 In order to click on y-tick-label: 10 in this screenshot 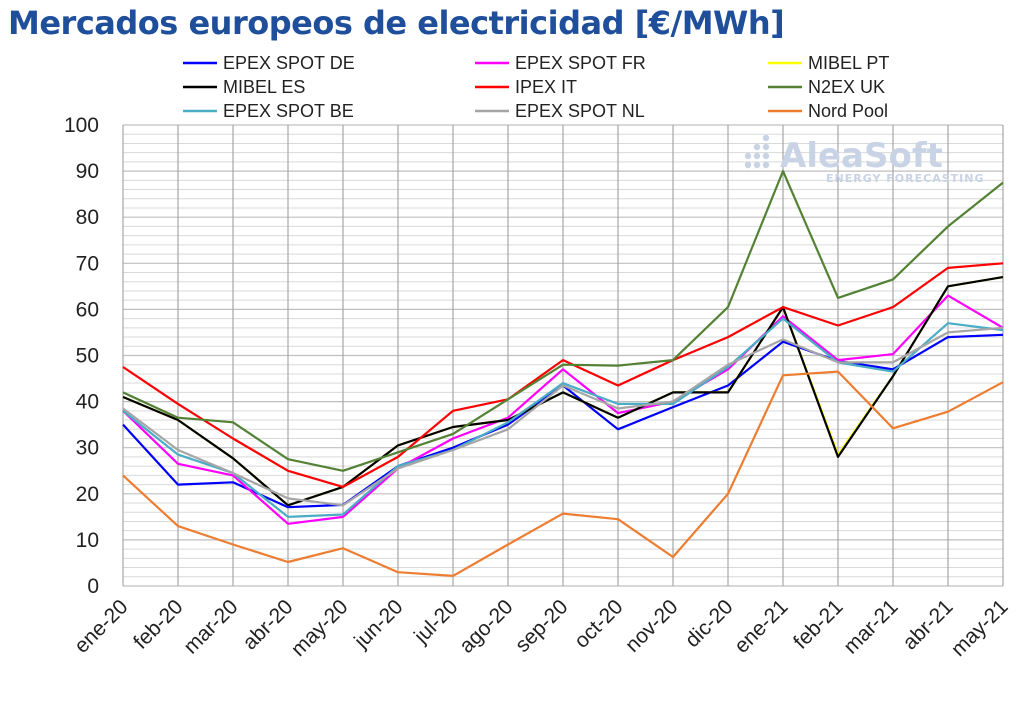, I will do `click(87, 540)`.